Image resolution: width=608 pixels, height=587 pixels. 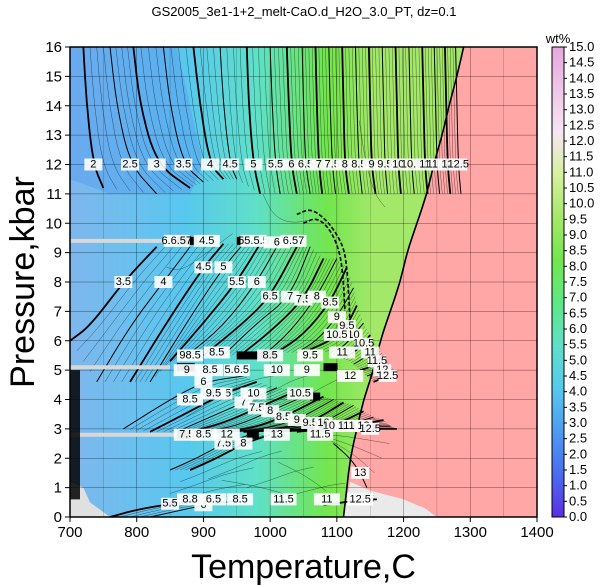 I want to click on contour-label-51: 11, so click(x=343, y=426).